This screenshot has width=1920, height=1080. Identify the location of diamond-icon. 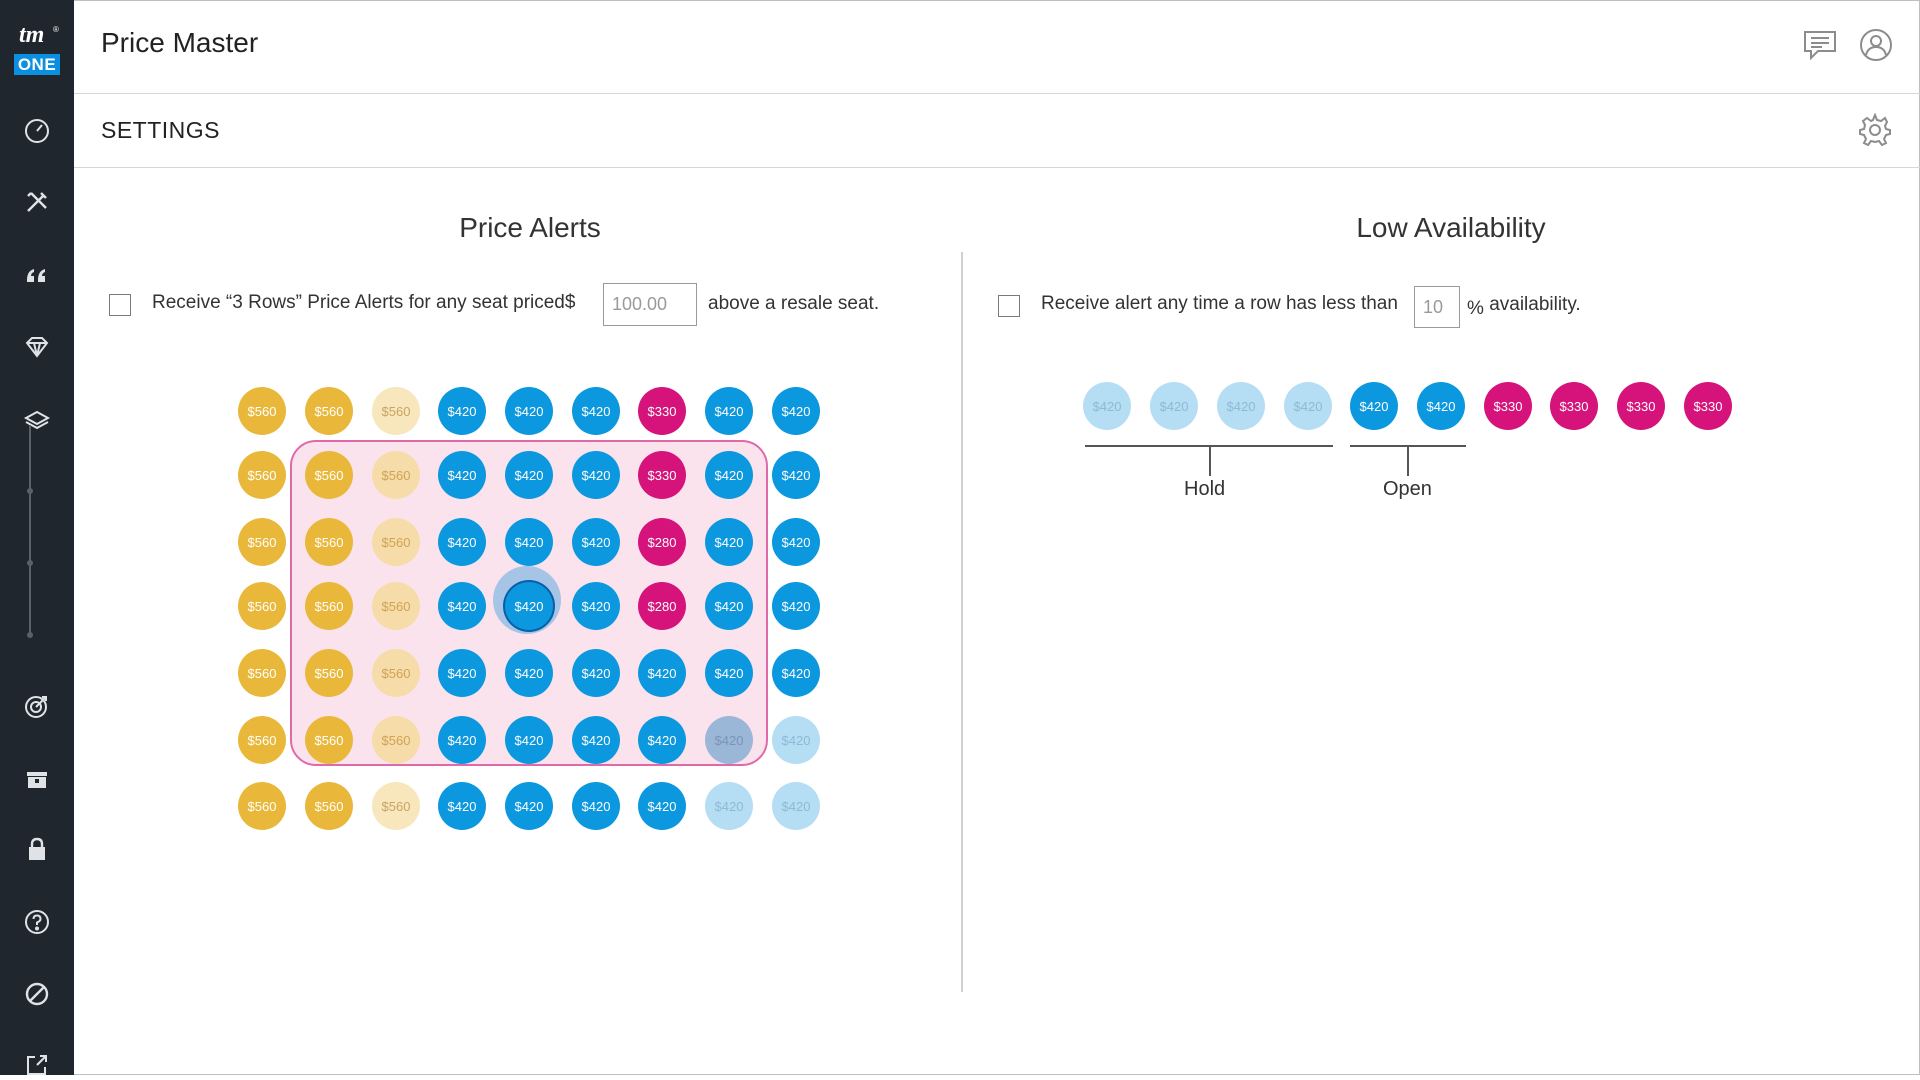
(37, 347).